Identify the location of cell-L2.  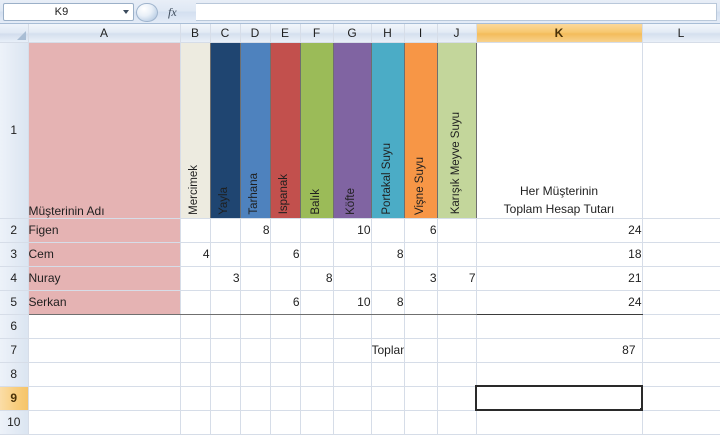
(681, 230).